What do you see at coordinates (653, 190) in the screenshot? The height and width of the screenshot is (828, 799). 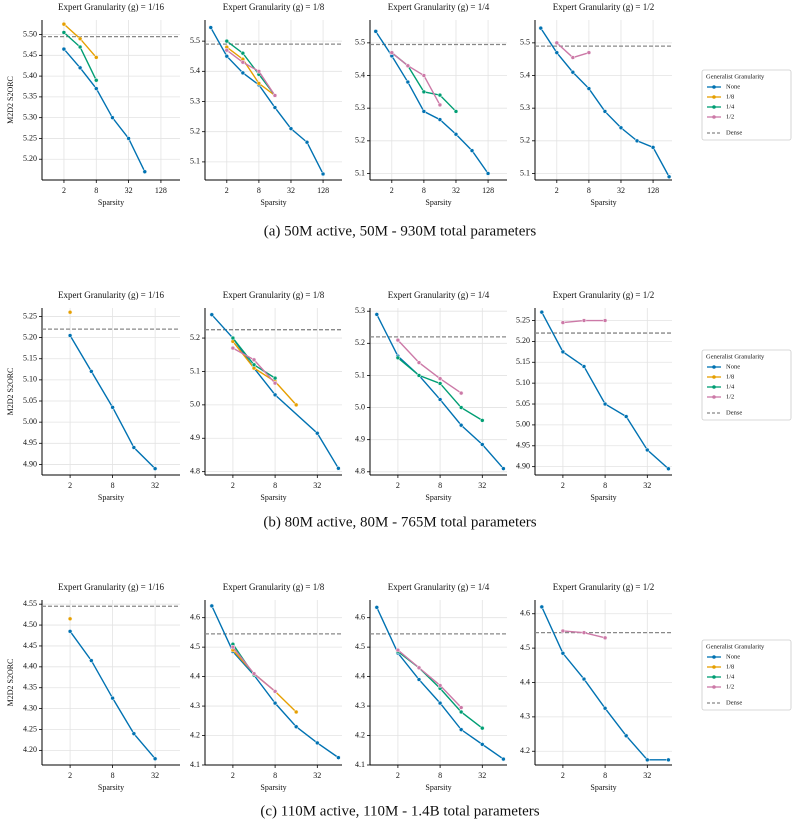 I see `x-tick-label: 128` at bounding box center [653, 190].